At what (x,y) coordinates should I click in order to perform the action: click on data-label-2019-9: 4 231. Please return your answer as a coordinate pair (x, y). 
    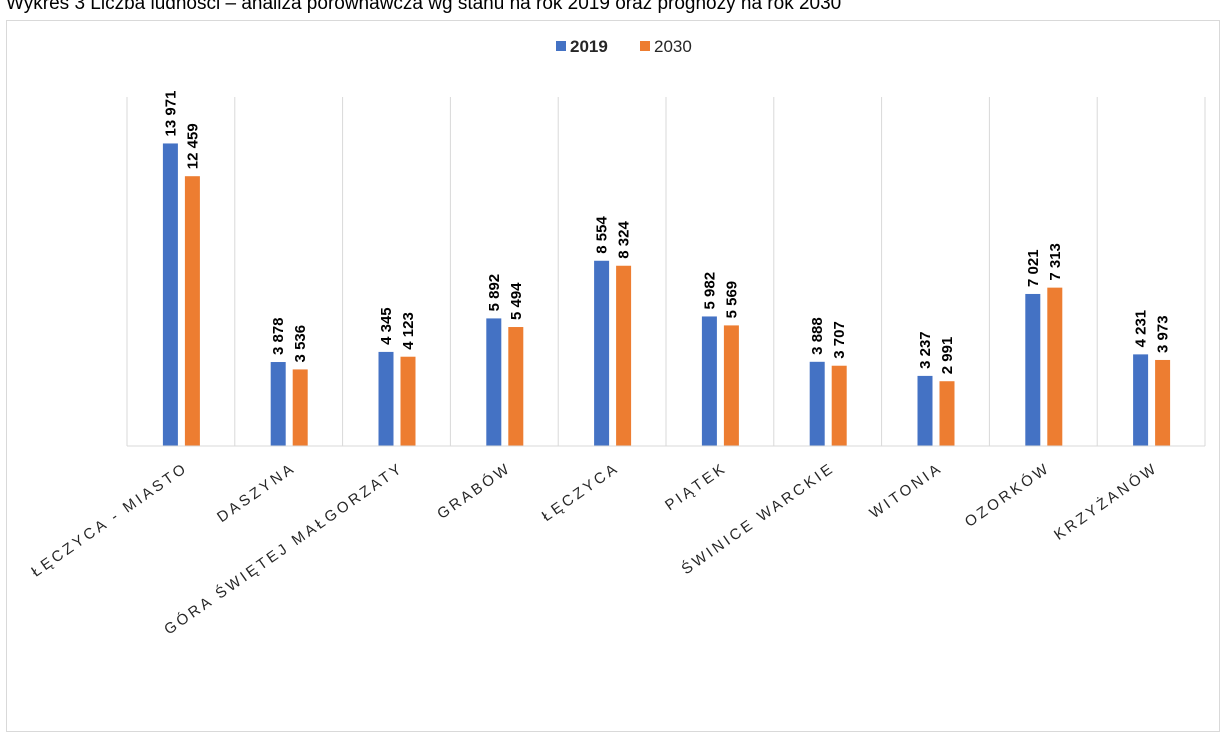
    Looking at the image, I should click on (1141, 329).